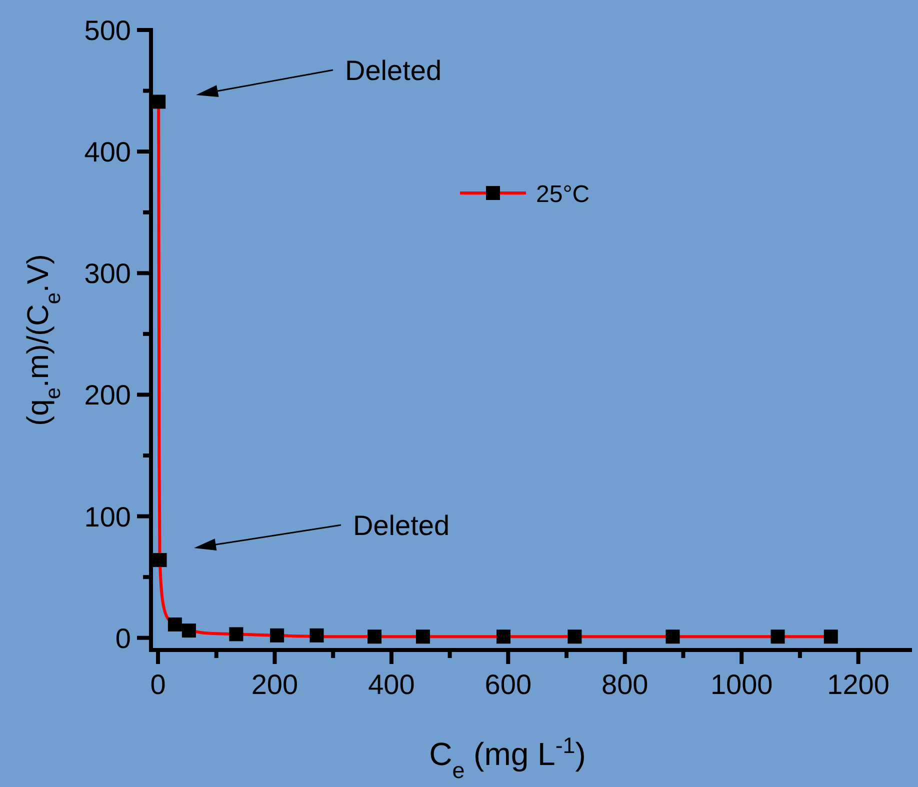 The width and height of the screenshot is (918, 787). I want to click on y-tick-label: 0, so click(123, 638).